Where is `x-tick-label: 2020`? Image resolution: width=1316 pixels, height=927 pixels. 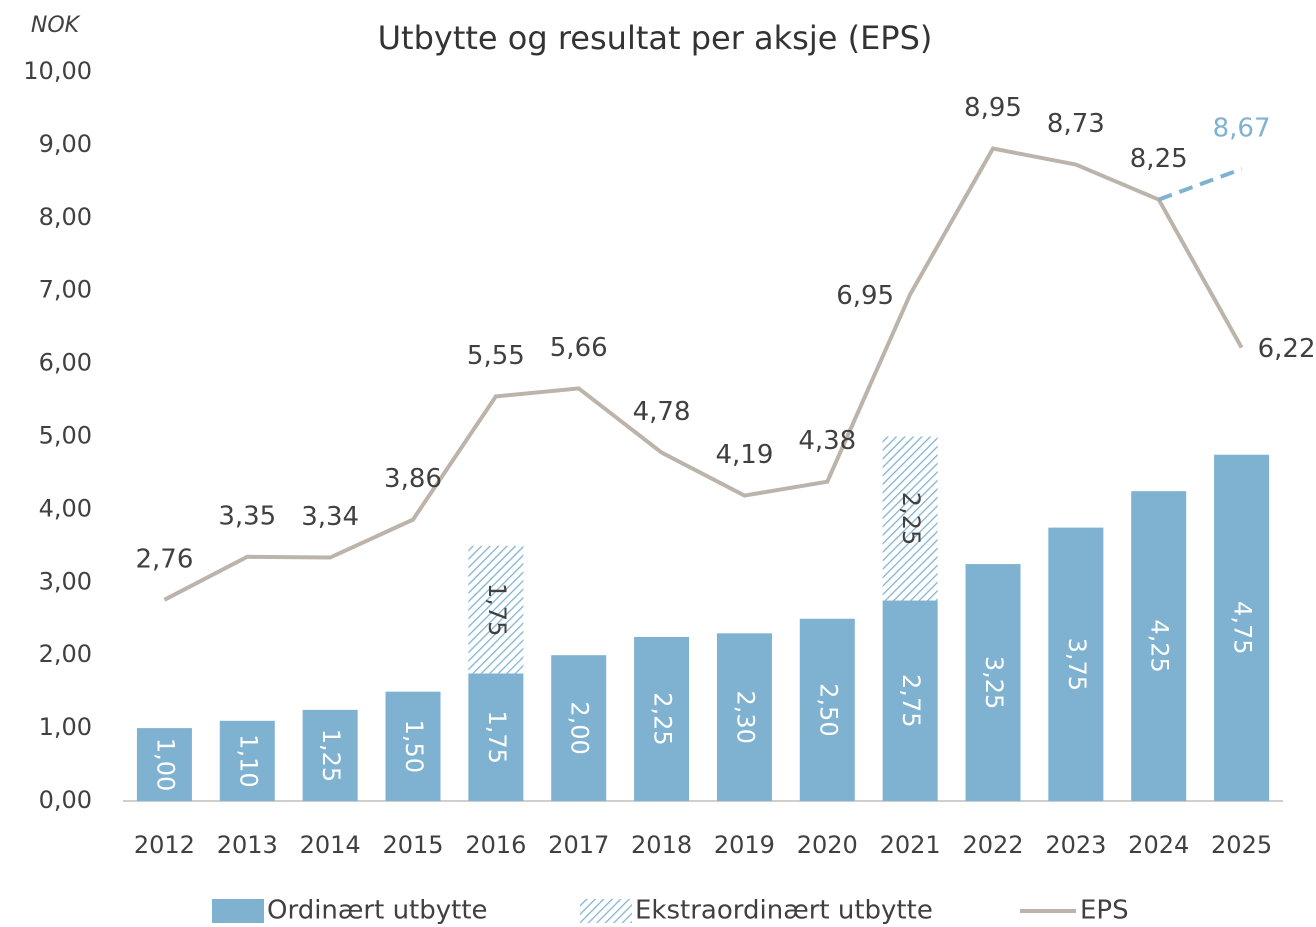 x-tick-label: 2020 is located at coordinates (827, 845).